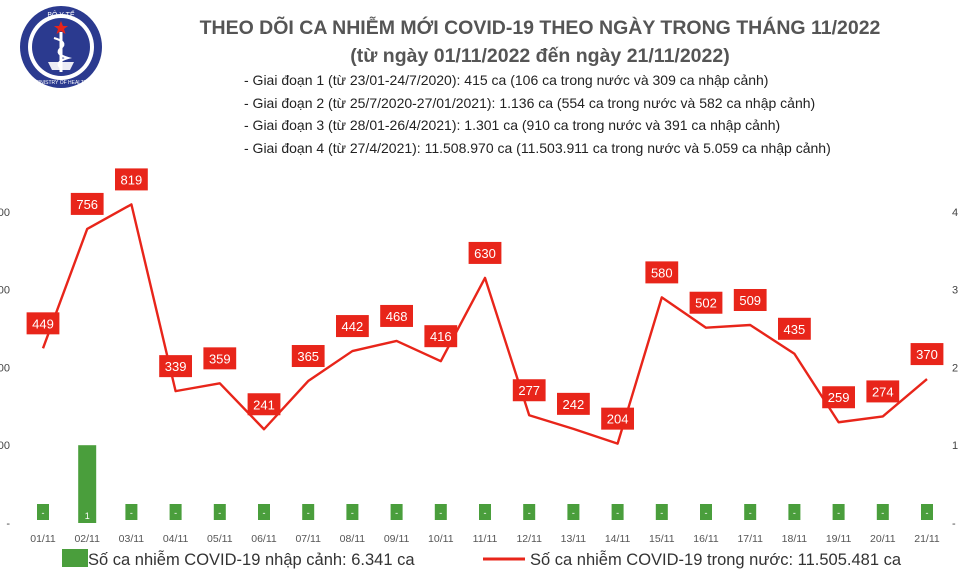 The height and width of the screenshot is (576, 960). Describe the element at coordinates (308, 356) in the screenshot. I see `line-value-label: 365` at that location.